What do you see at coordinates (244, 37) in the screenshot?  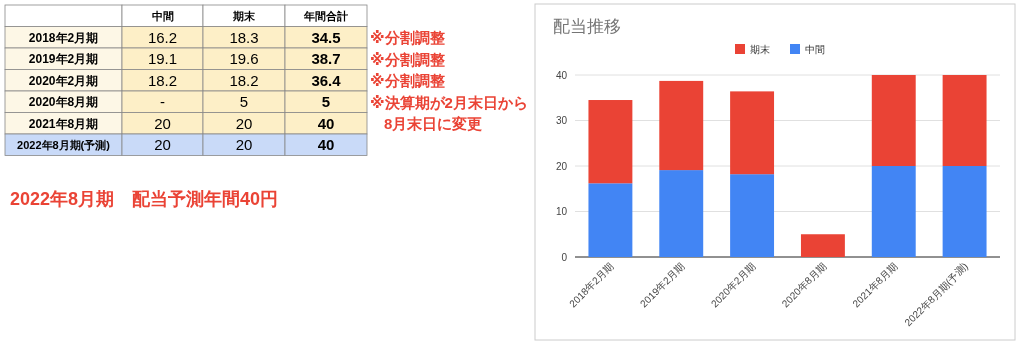 I see `text: 18.3` at bounding box center [244, 37].